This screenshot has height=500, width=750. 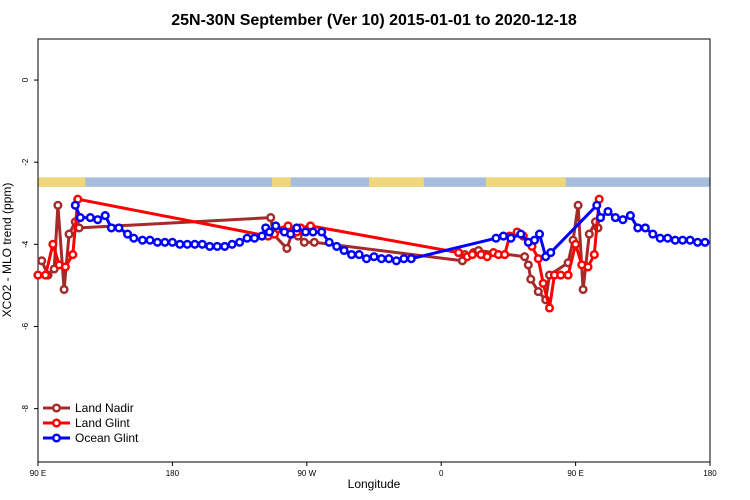 I want to click on x-tick-label: 90 E, so click(x=38, y=473).